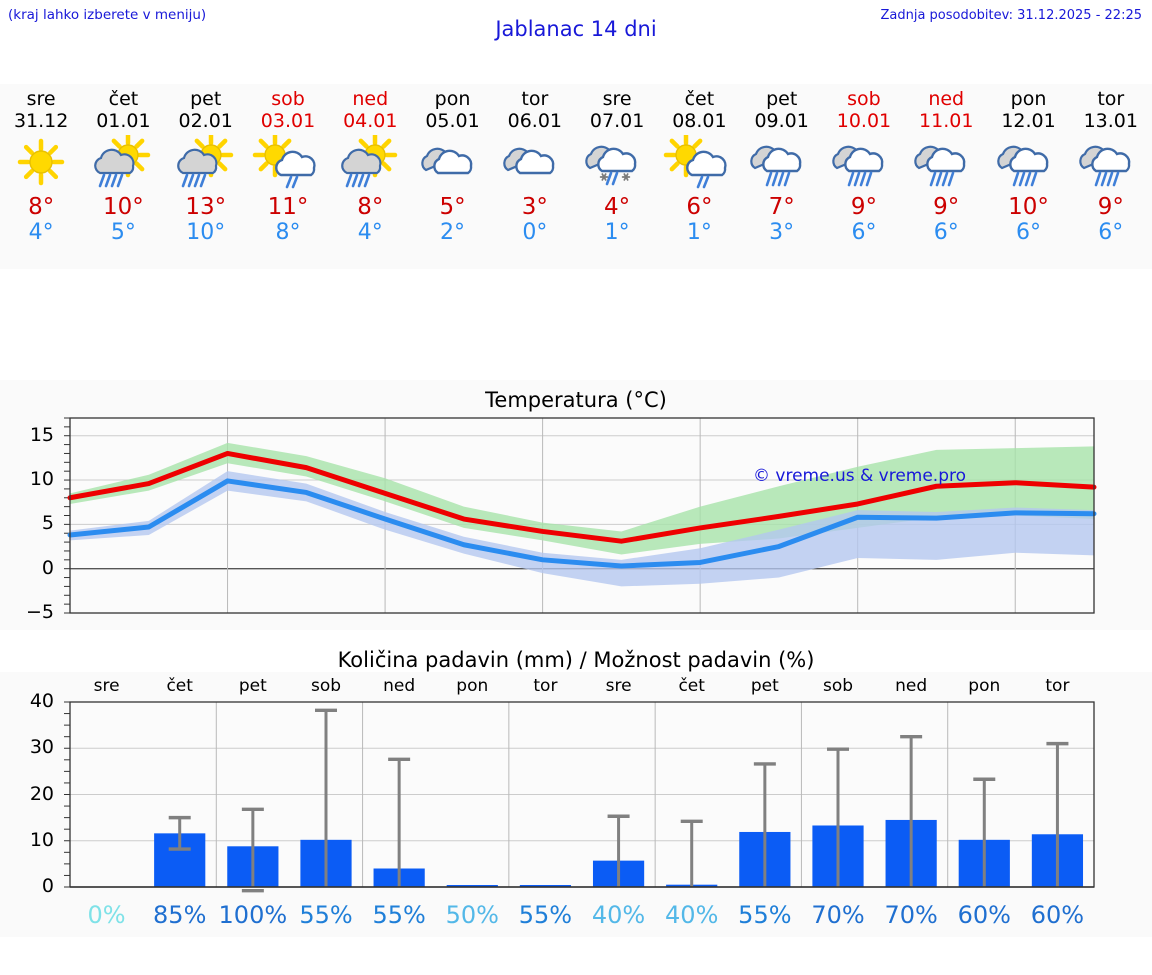 This screenshot has height=975, width=1152. I want to click on day-date-label: 09.01, so click(781, 121).